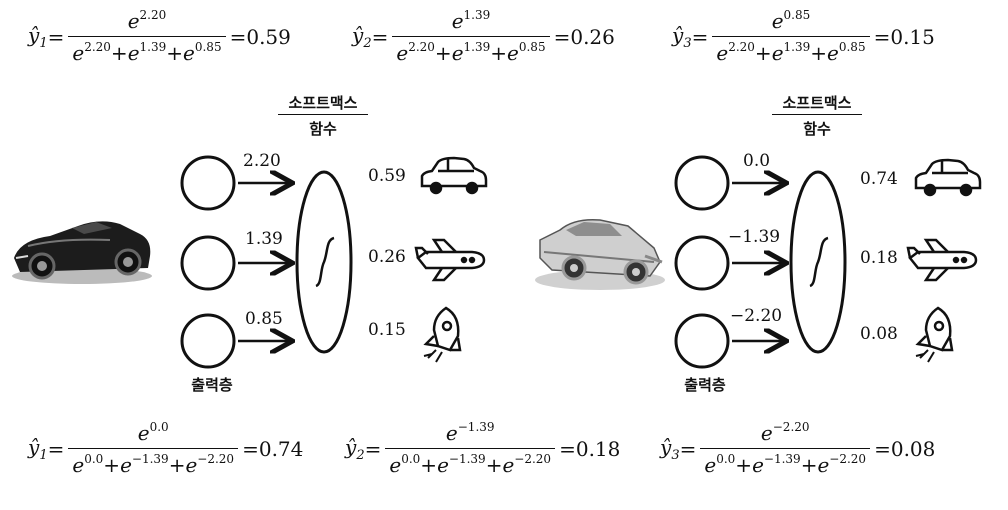 The height and width of the screenshot is (510, 1008). What do you see at coordinates (879, 258) in the screenshot?
I see `right-prob-2: 0.18` at bounding box center [879, 258].